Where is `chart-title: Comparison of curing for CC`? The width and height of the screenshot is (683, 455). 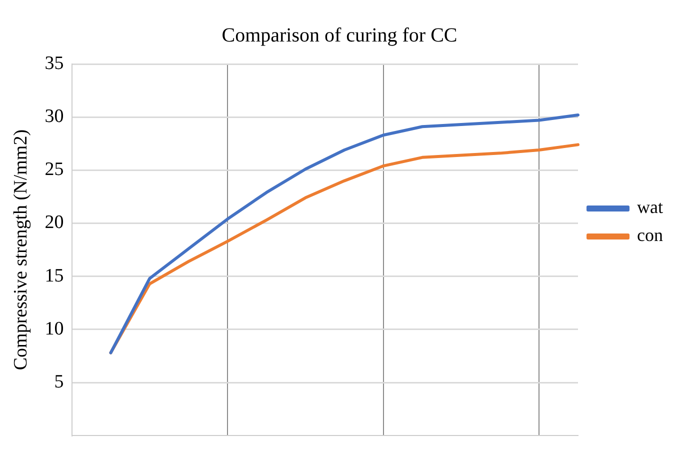
chart-title: Comparison of curing for CC is located at coordinates (340, 35).